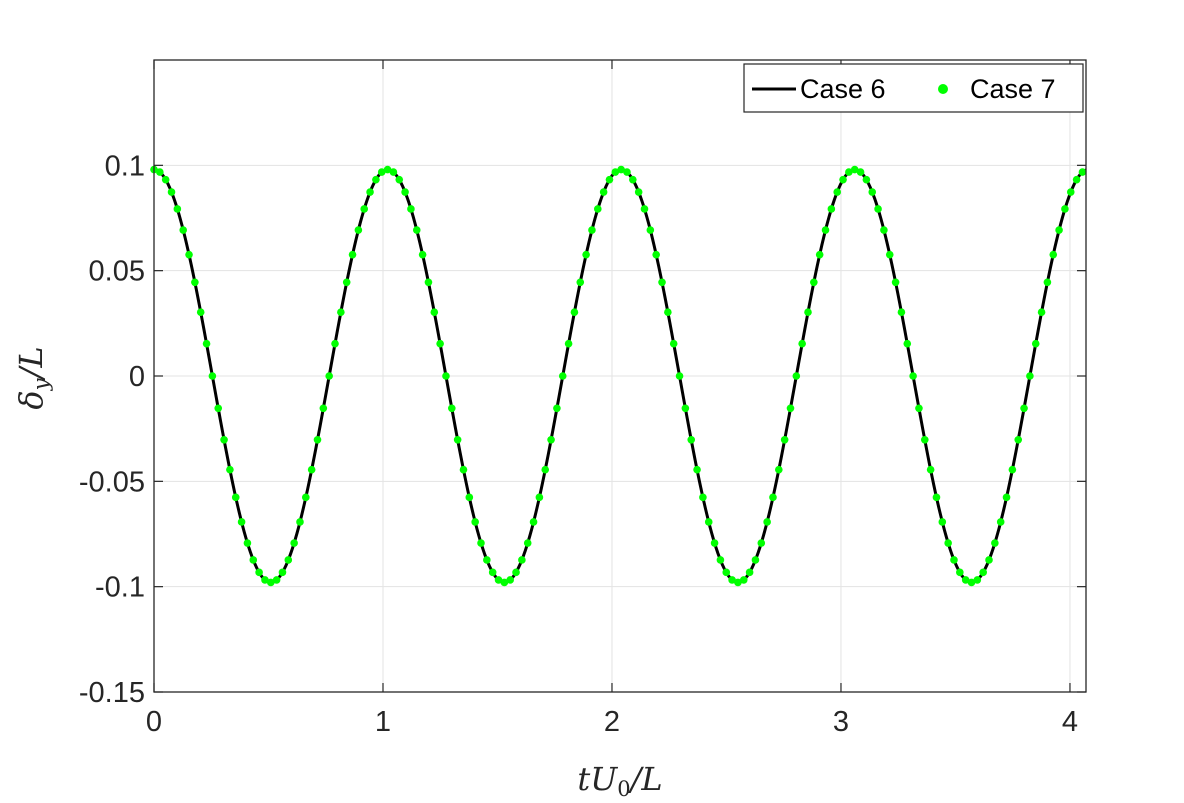 The height and width of the screenshot is (803, 1184). What do you see at coordinates (612, 722) in the screenshot?
I see `x-tick-label: 2` at bounding box center [612, 722].